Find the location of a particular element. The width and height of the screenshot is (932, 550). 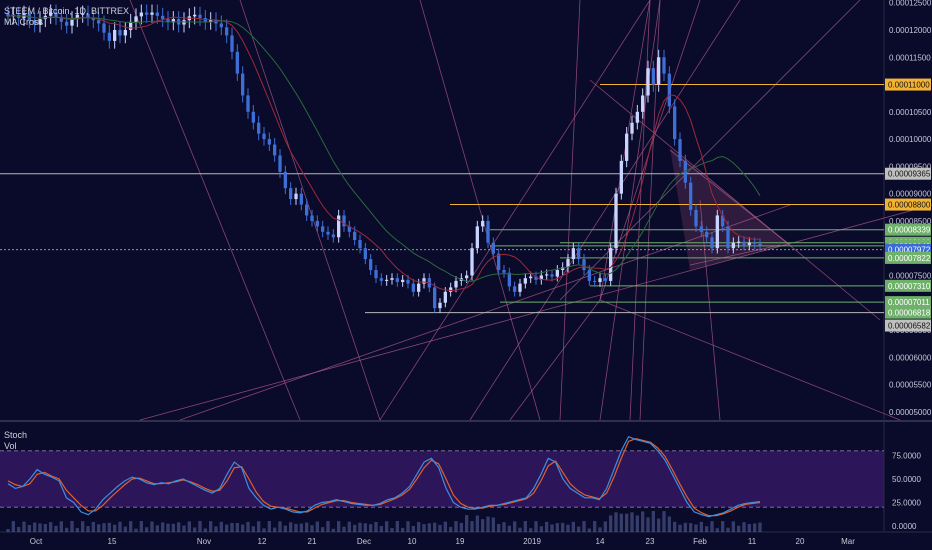

price-tag-label: 0.00008800 is located at coordinates (909, 205).